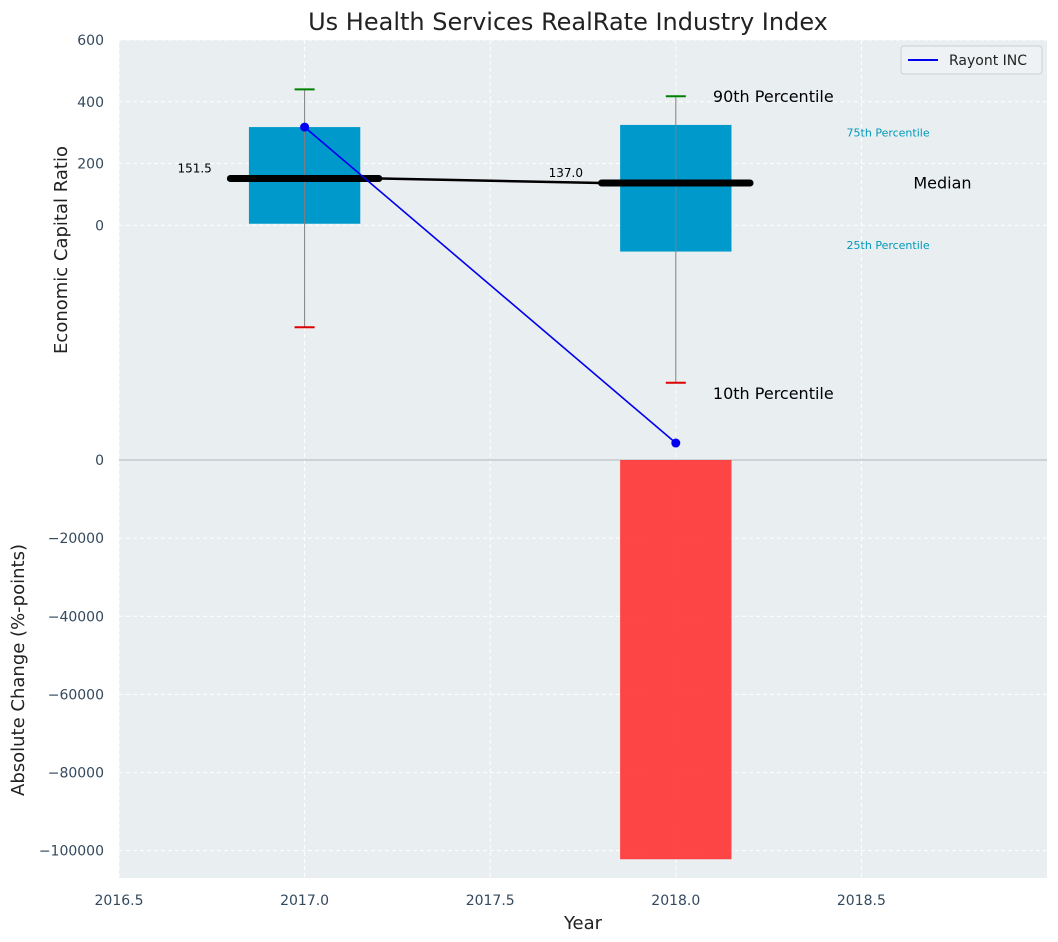 This screenshot has height=942, width=1058. I want to click on x-axis-label: Year, so click(583, 923).